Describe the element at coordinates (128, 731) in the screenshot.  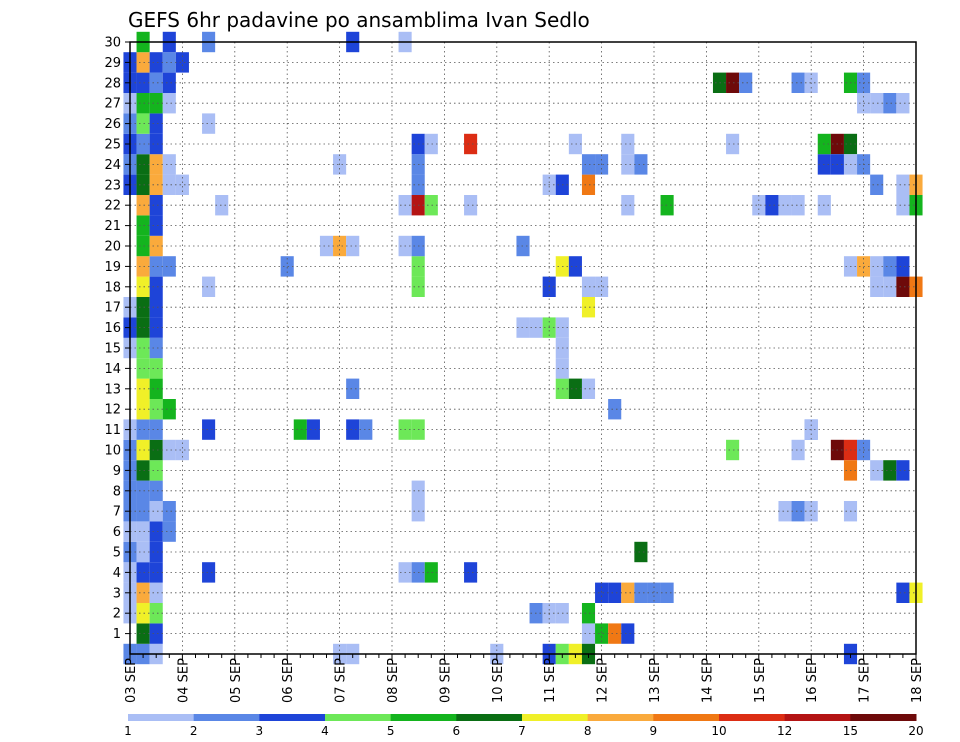
I see `colorbar-label: 1` at that location.